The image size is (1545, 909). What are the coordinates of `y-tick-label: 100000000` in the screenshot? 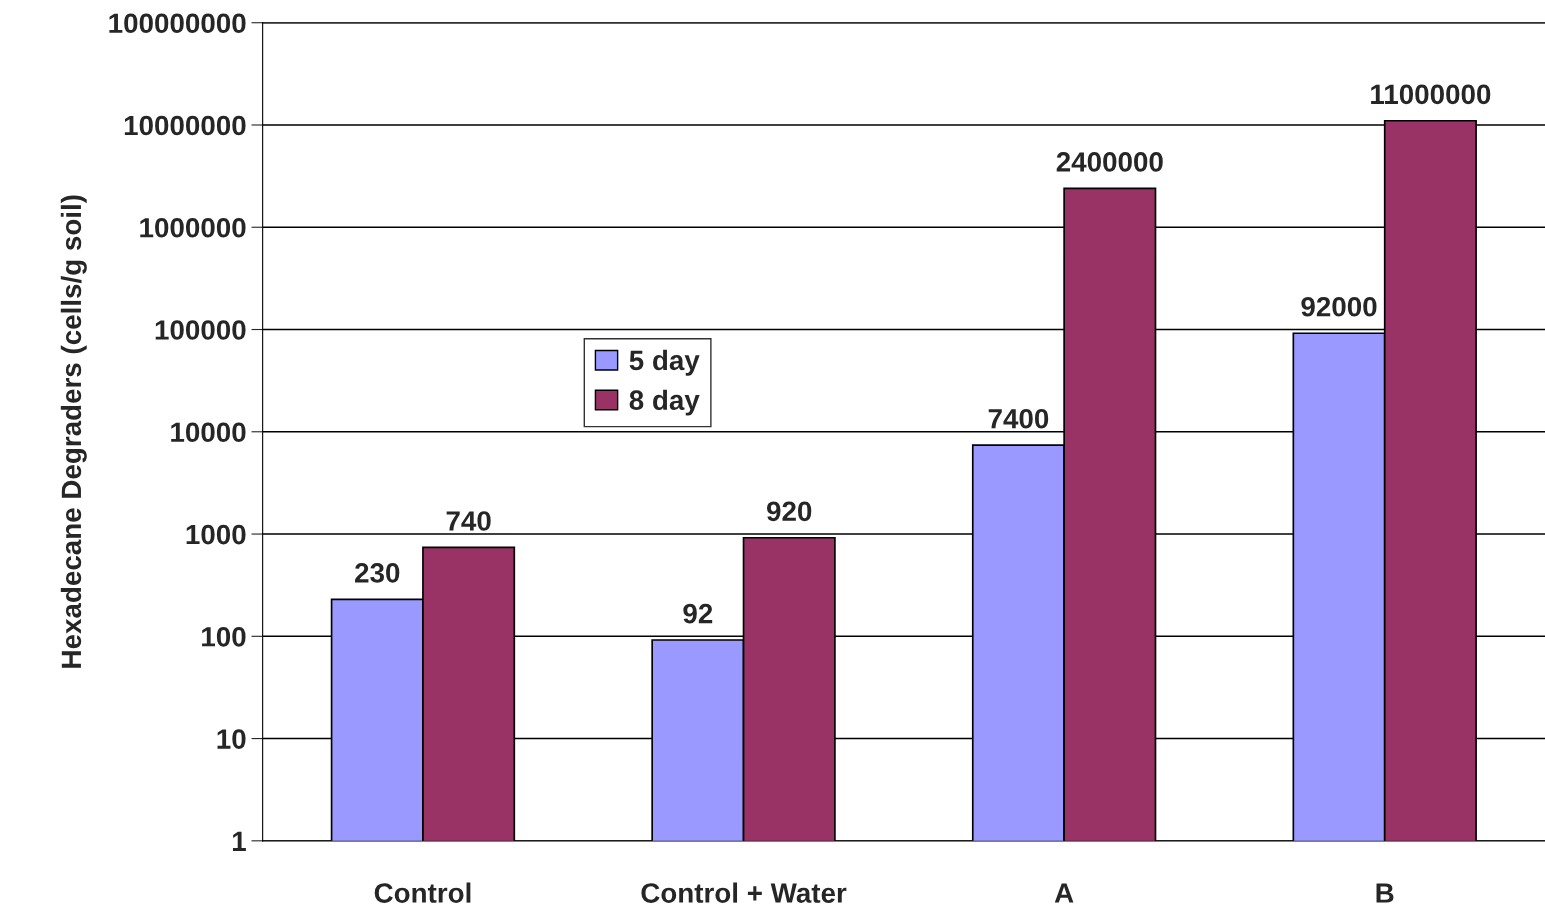 It's located at (177, 23).